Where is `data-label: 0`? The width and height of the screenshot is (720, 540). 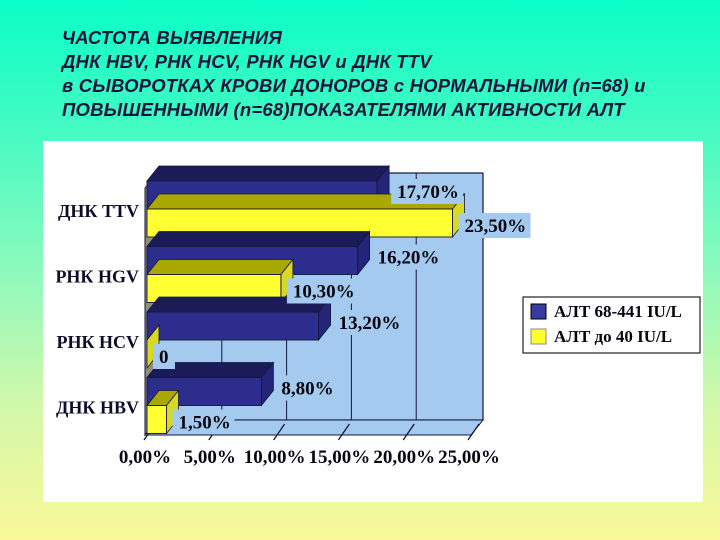 data-label: 0 is located at coordinates (164, 357).